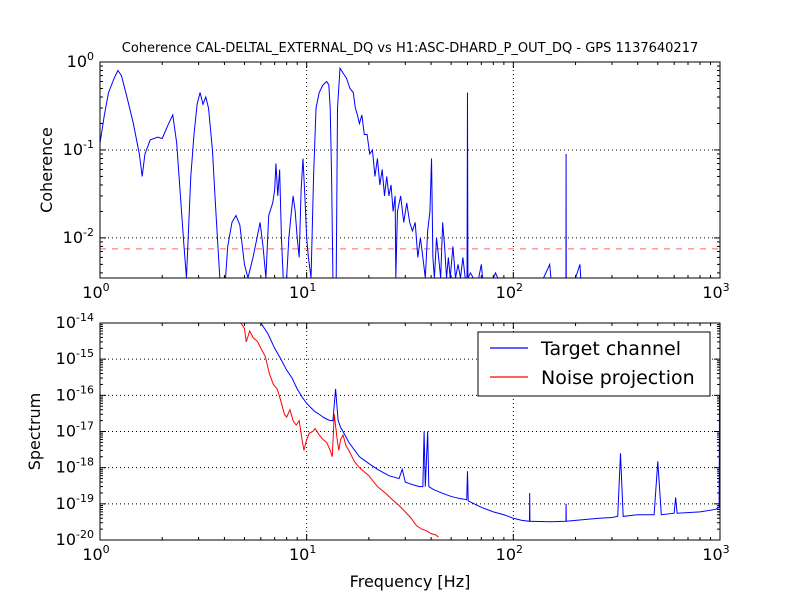 Image resolution: width=800 pixels, height=600 pixels. Describe the element at coordinates (75, 466) in the screenshot. I see `y-tick-label: 10⁻¹⁸` at that location.